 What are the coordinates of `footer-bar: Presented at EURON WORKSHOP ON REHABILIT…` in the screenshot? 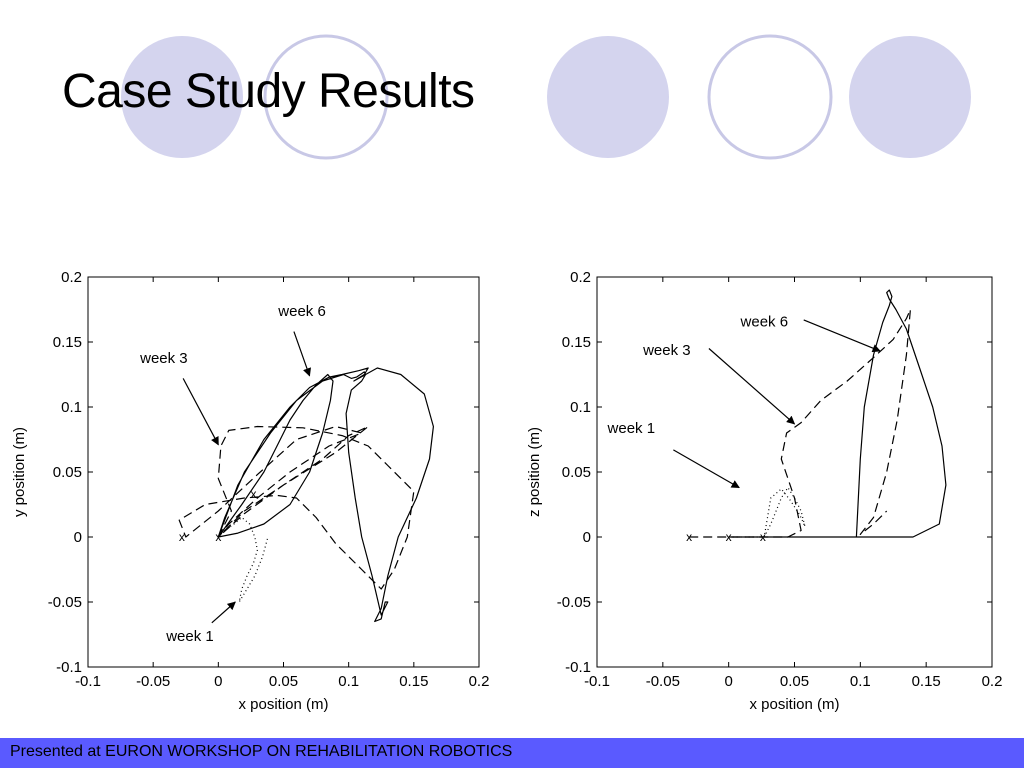 It's located at (512, 753).